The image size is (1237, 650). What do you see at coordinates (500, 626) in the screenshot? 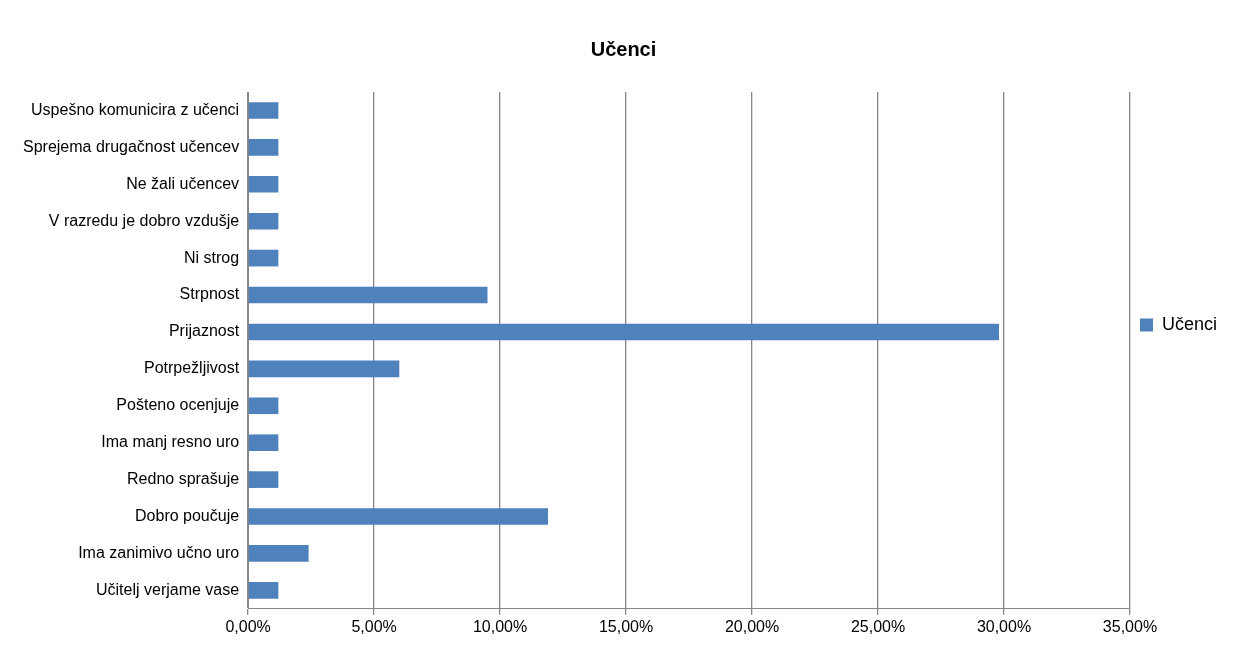
I see `x-tick-label: 10,00%` at bounding box center [500, 626].